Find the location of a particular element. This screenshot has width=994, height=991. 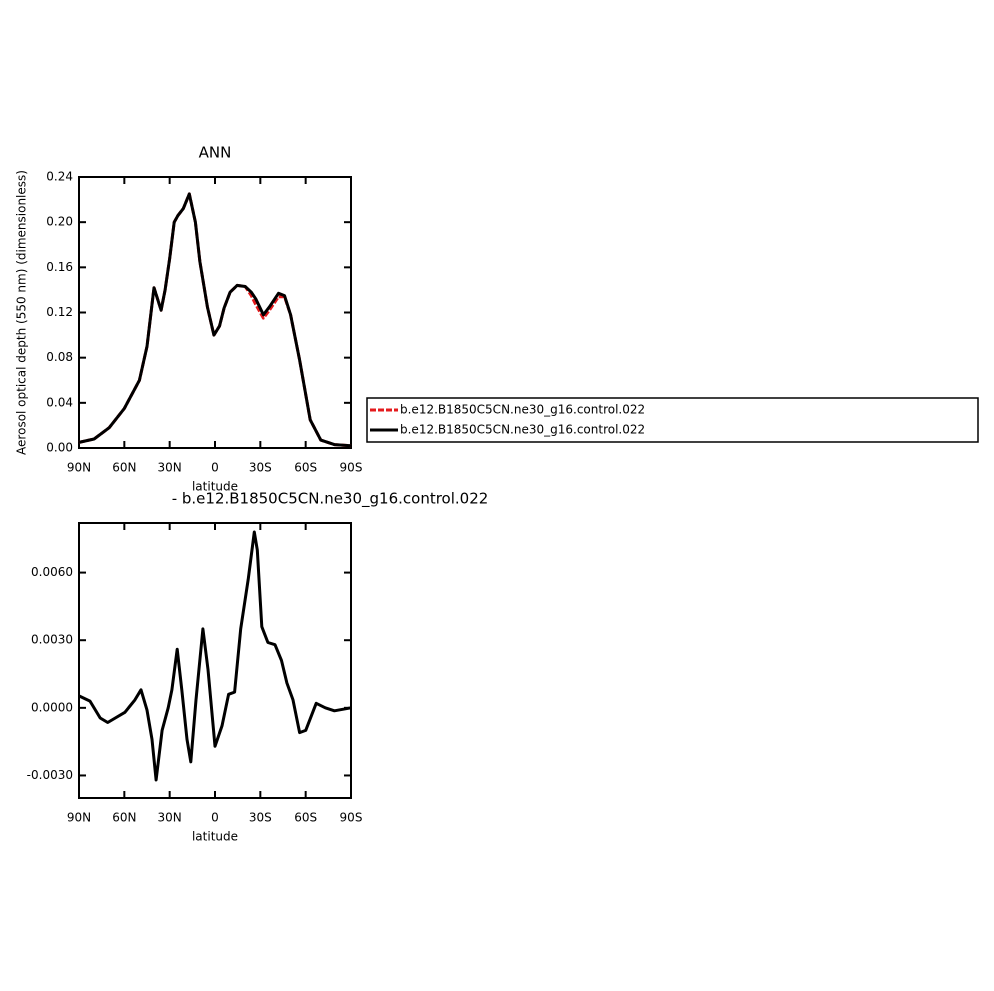

y-tick-label: 0.24 is located at coordinates (59, 177).